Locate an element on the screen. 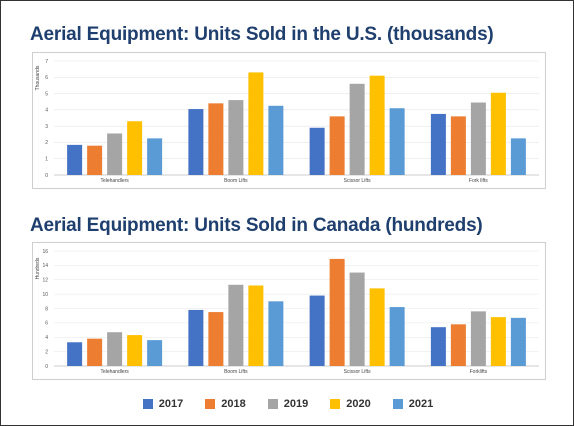 The image size is (574, 426). legend-item-2019: 2019 is located at coordinates (288, 404).